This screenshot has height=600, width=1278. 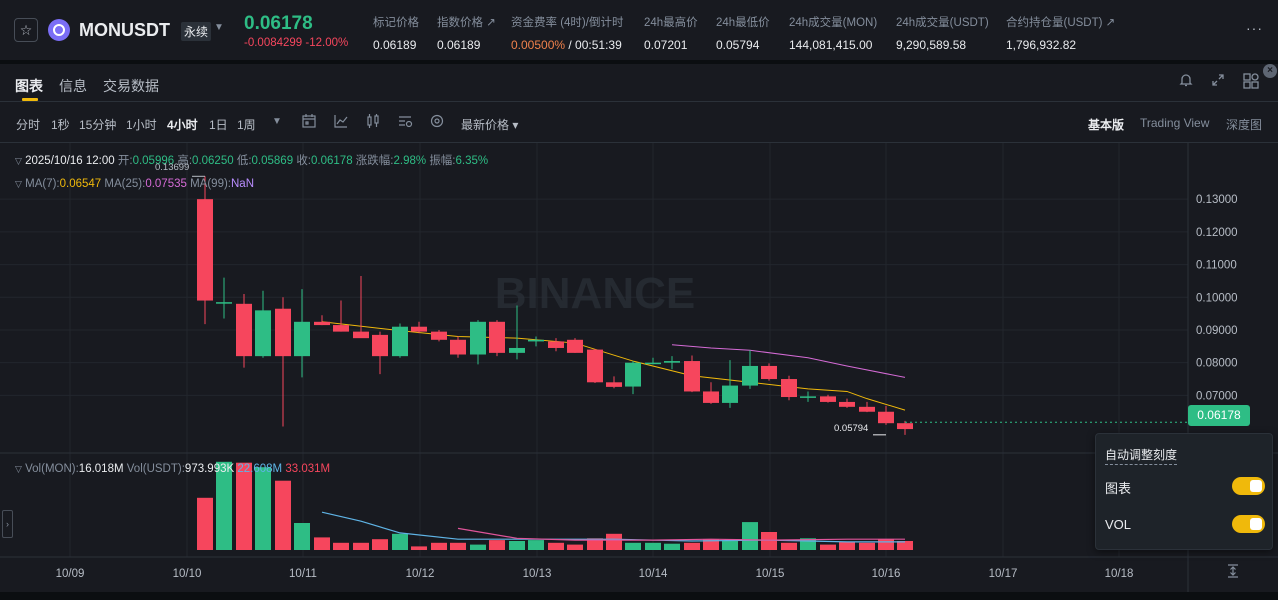 What do you see at coordinates (1219, 415) in the screenshot?
I see `current-price-tag: 0.06178` at bounding box center [1219, 415].